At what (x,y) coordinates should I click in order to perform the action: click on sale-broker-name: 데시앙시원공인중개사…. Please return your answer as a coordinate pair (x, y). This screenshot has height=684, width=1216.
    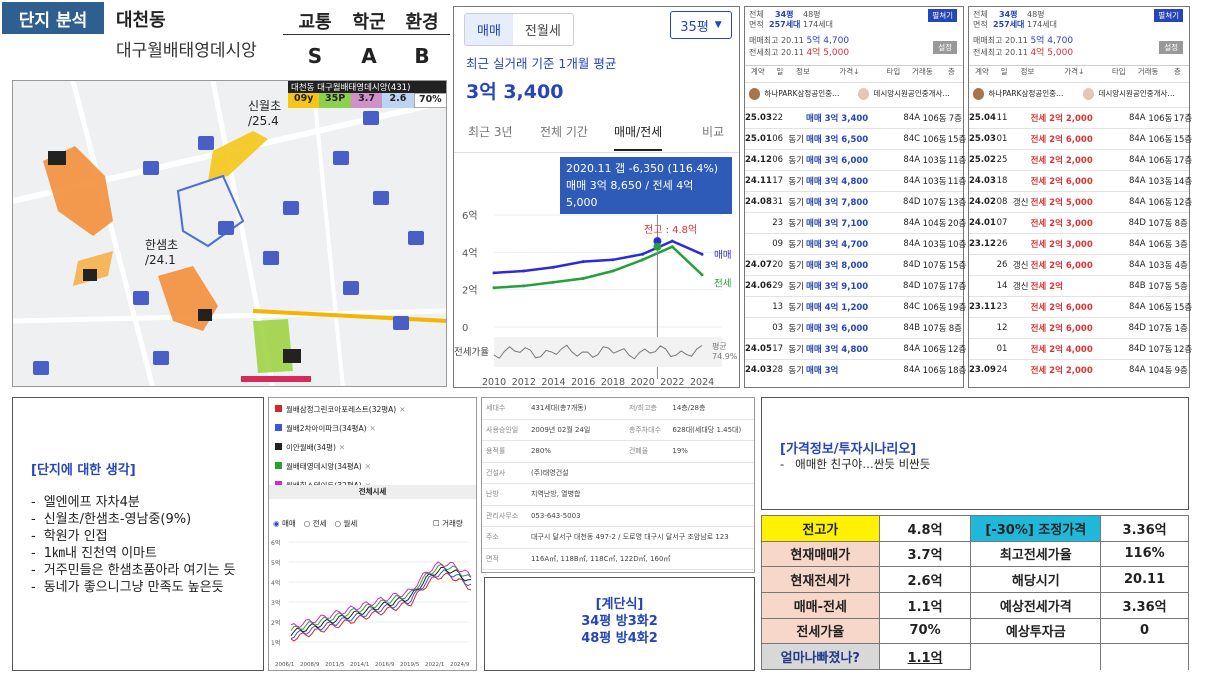
    Looking at the image, I should click on (911, 93).